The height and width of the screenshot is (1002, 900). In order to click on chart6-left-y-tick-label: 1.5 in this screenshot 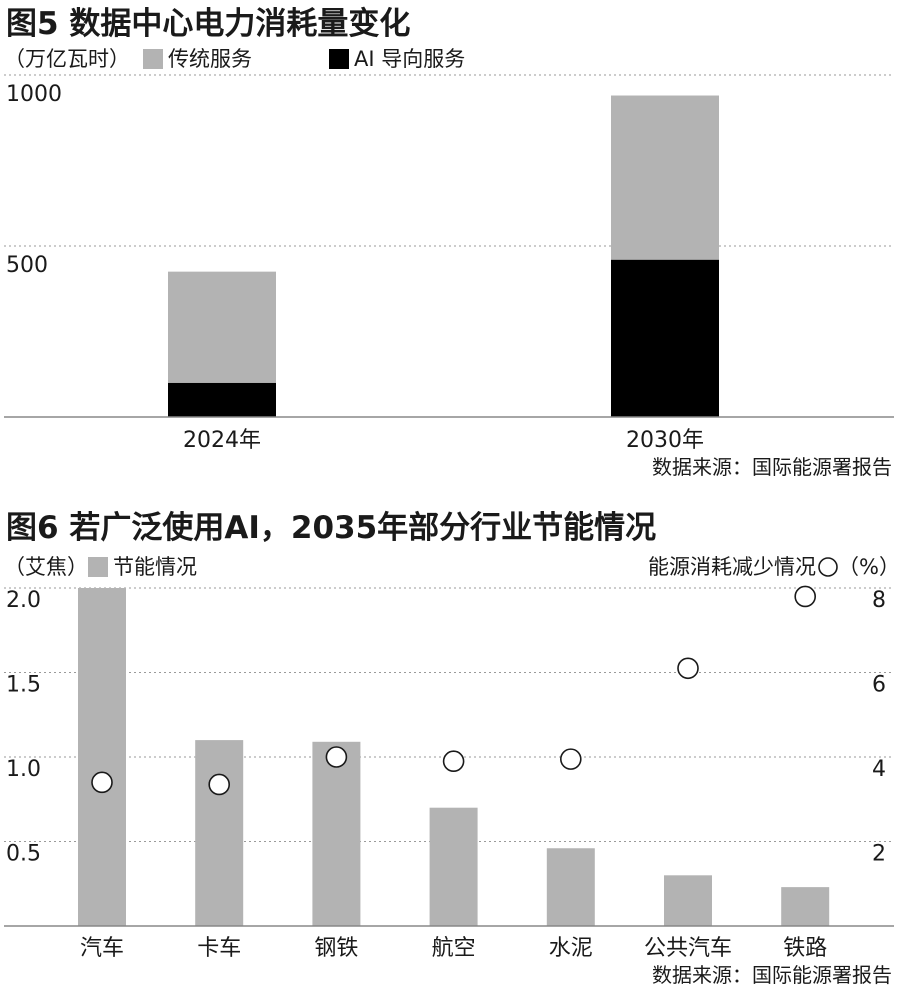, I will do `click(23, 685)`.